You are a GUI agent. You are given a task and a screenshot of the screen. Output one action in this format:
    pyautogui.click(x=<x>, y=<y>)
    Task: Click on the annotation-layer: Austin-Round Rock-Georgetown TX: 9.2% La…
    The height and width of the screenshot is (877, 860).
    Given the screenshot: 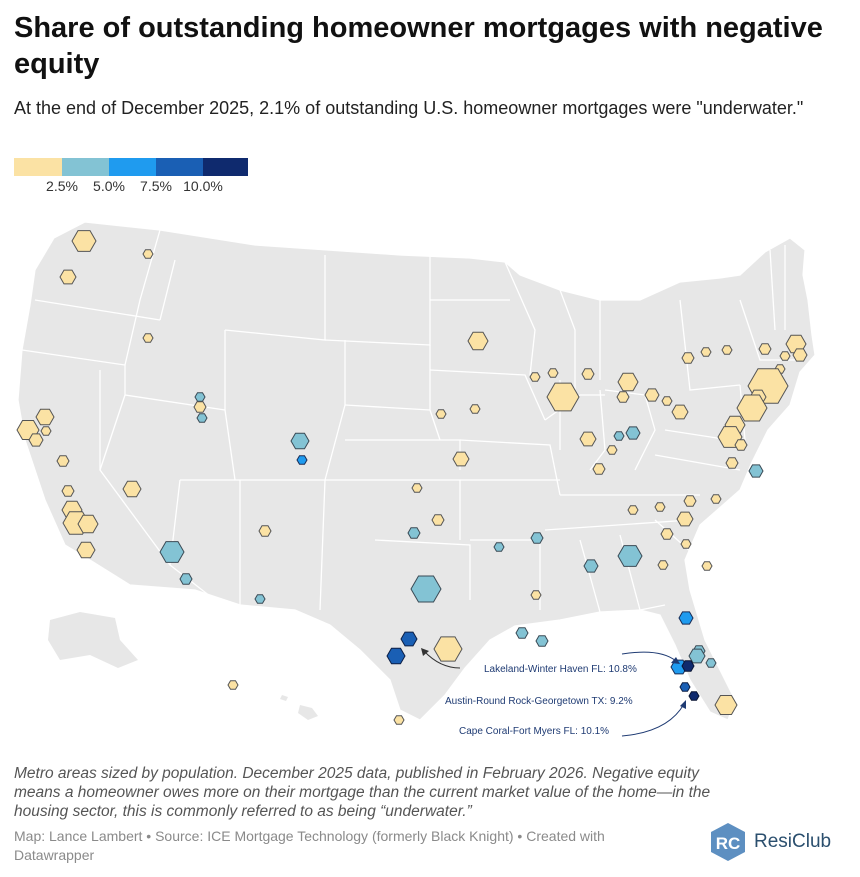 What is the action you would take?
    pyautogui.click(x=553, y=692)
    